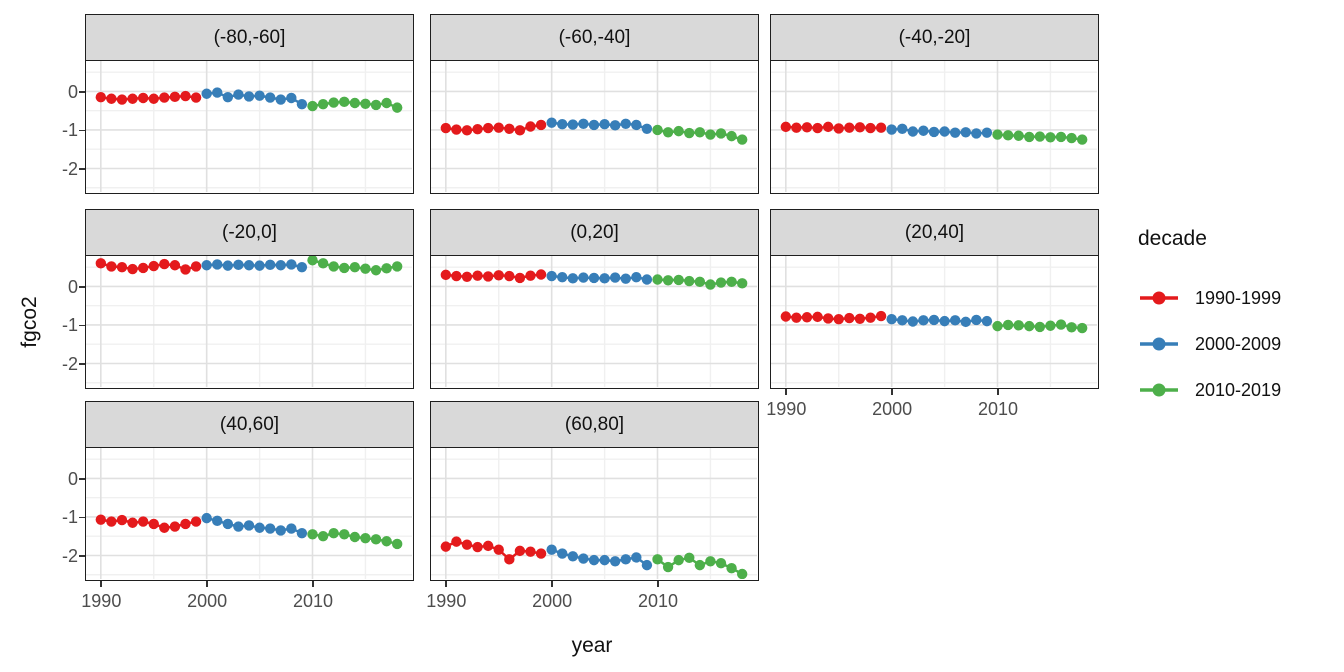 This screenshot has height=672, width=1344. Describe the element at coordinates (594, 232) in the screenshot. I see `facet-strip-label: (0,20]` at that location.